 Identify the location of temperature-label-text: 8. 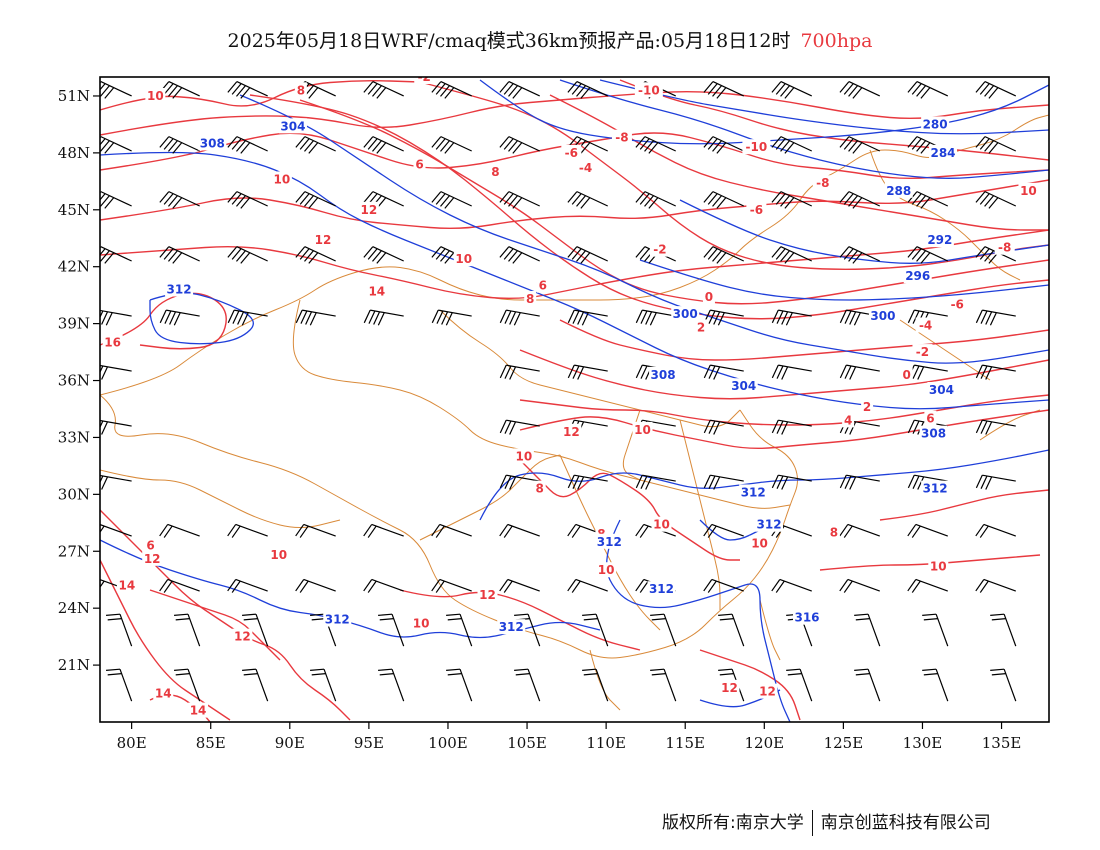
(495, 172).